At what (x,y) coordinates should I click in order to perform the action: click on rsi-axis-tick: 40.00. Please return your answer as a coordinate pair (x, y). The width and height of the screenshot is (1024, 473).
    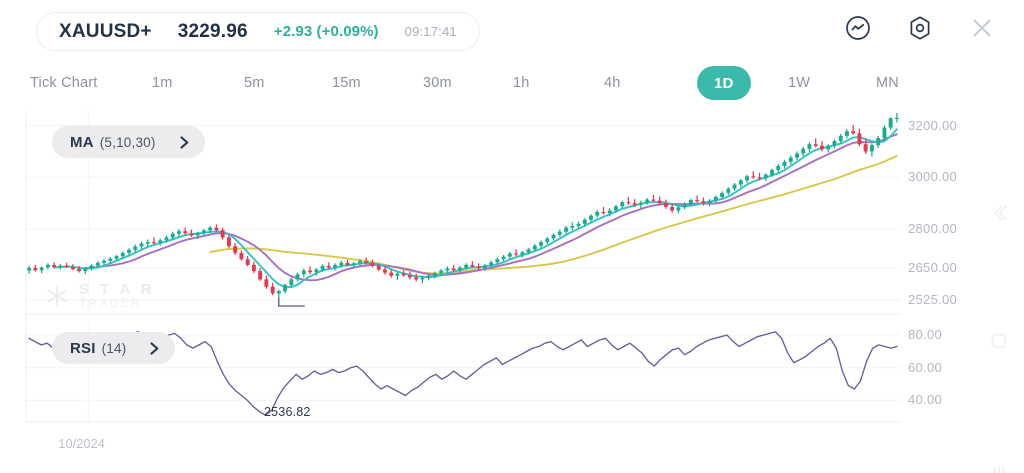
    Looking at the image, I should click on (925, 400).